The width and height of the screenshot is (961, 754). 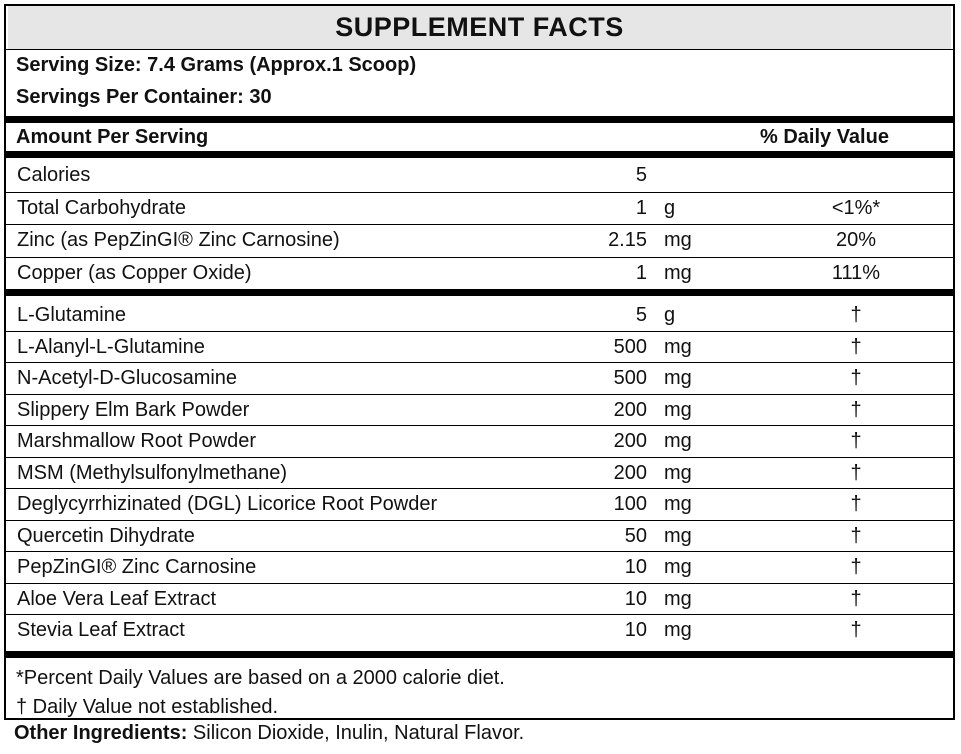 I want to click on row-name: Aloe Vera Leaf Extract, so click(x=117, y=598).